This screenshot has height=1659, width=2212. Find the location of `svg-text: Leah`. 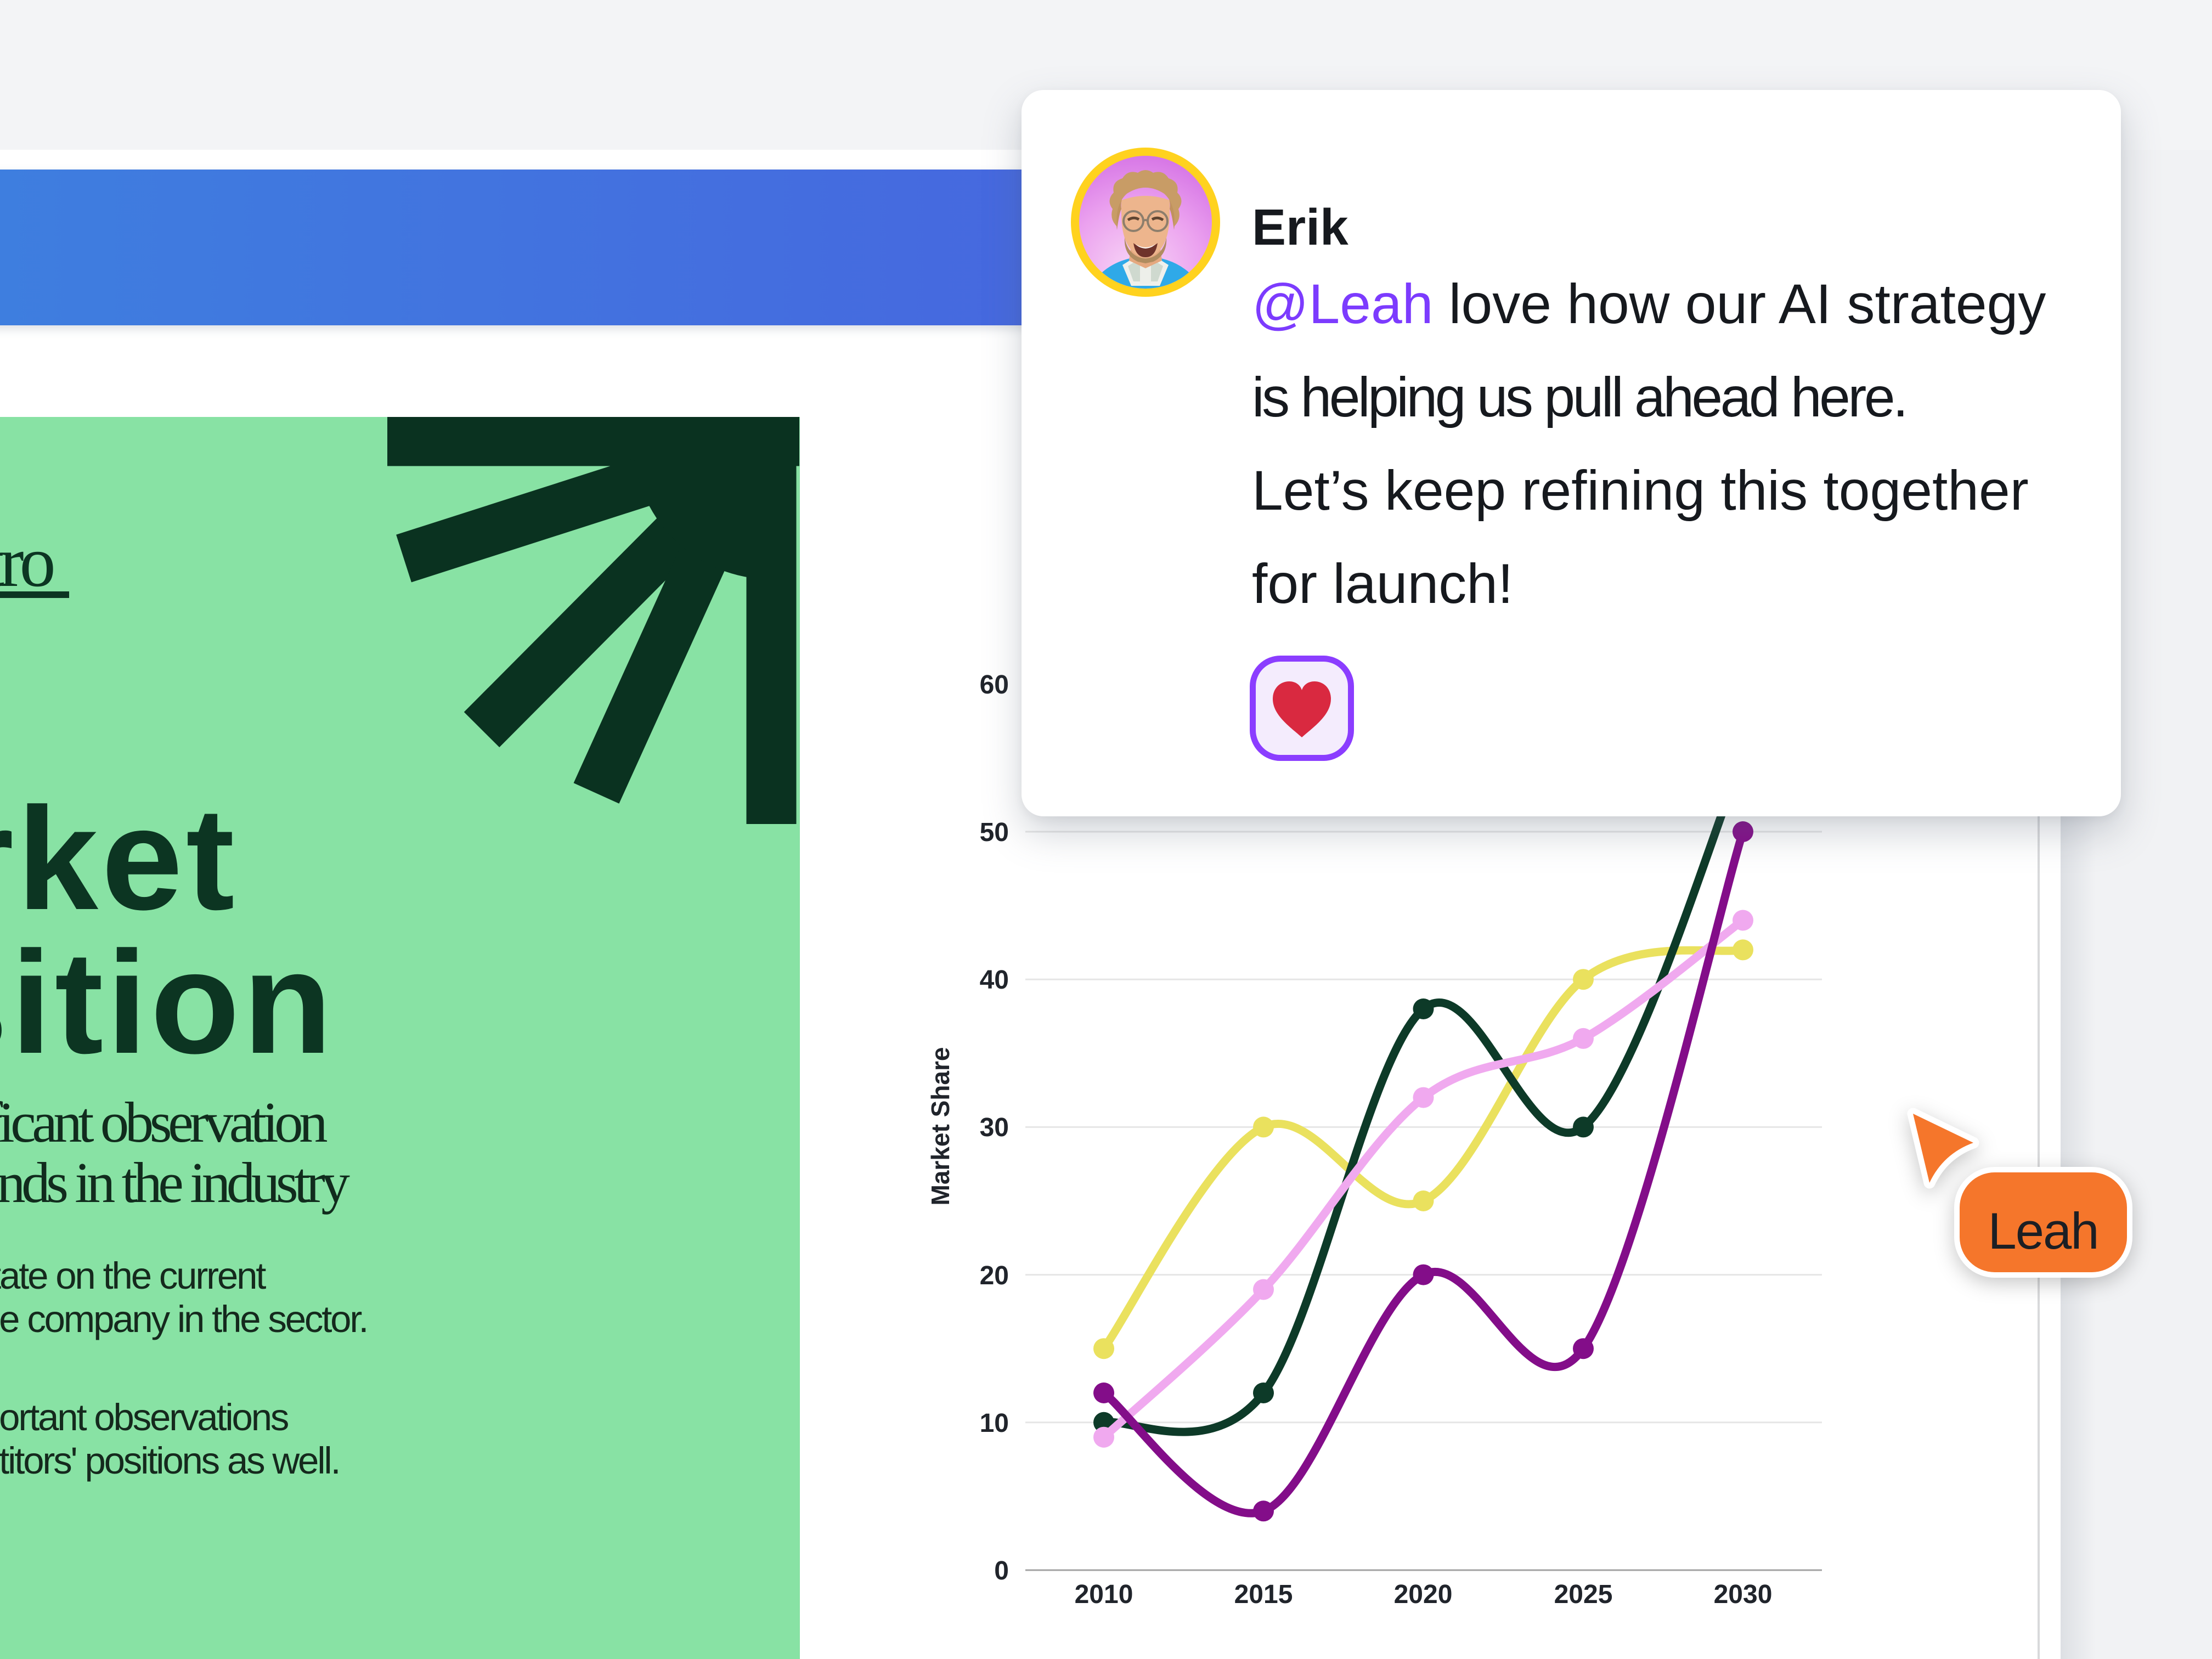

svg-text: Leah is located at coordinates (2043, 1231).